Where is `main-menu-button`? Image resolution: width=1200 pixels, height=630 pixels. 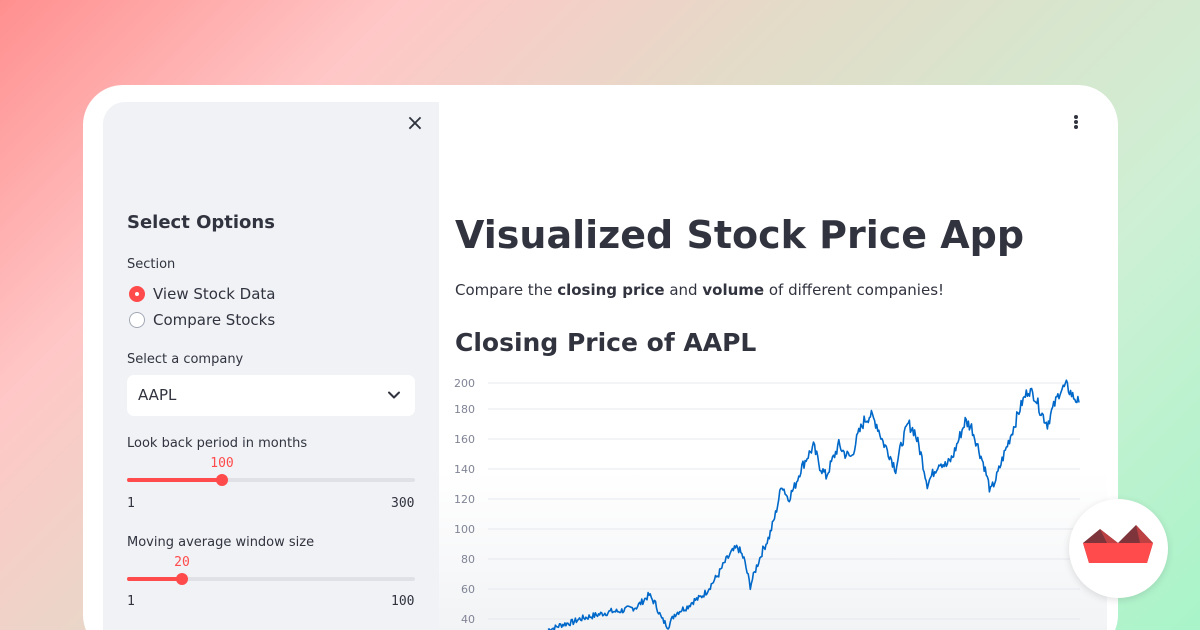 main-menu-button is located at coordinates (1076, 122).